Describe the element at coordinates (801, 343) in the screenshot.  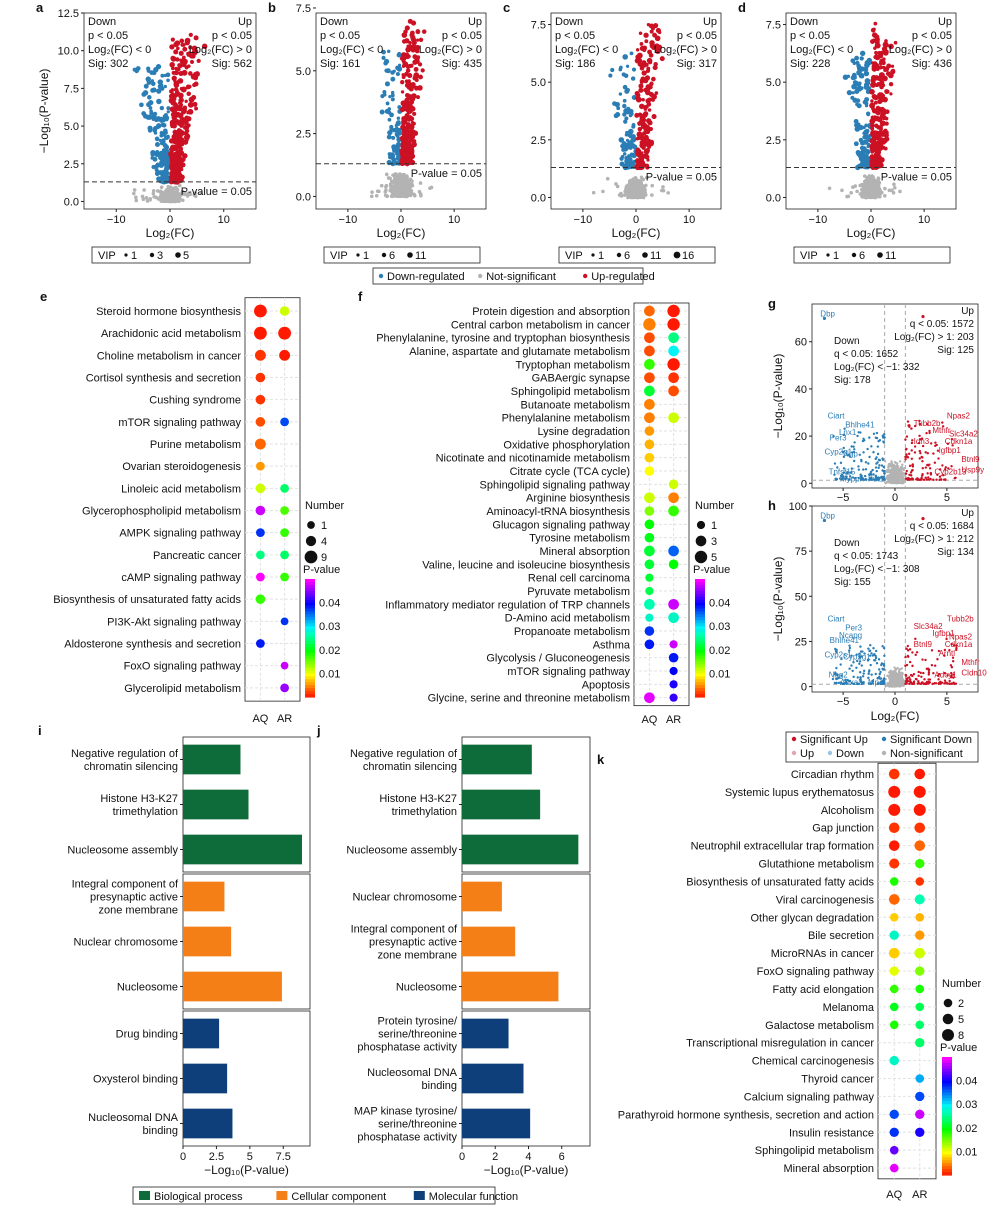
I see `y-tick-label: 60` at that location.